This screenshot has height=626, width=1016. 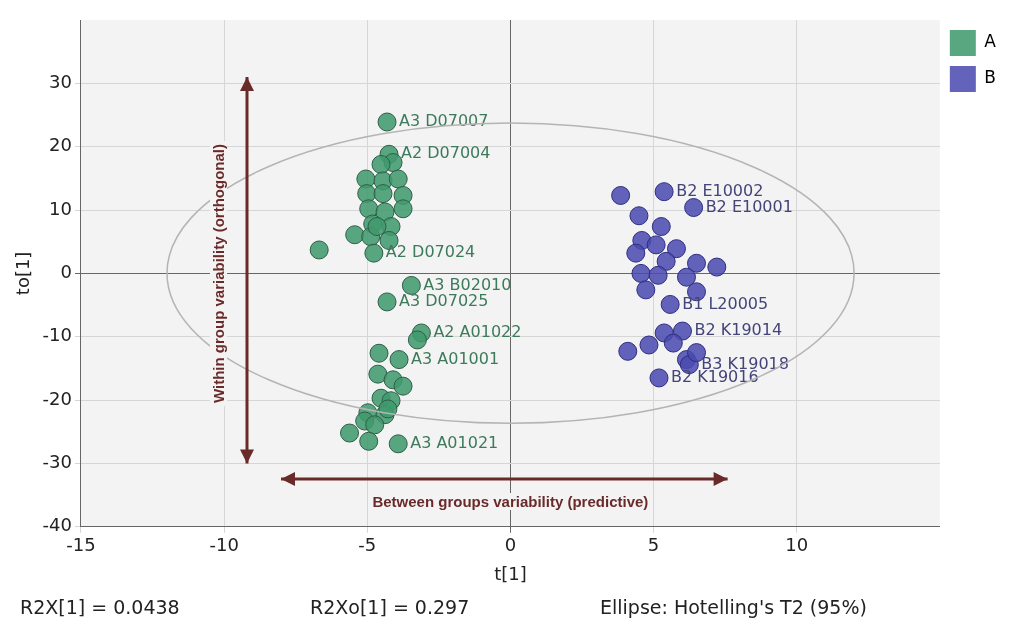 I want to click on y-axis-title: to[1], so click(x=23, y=273).